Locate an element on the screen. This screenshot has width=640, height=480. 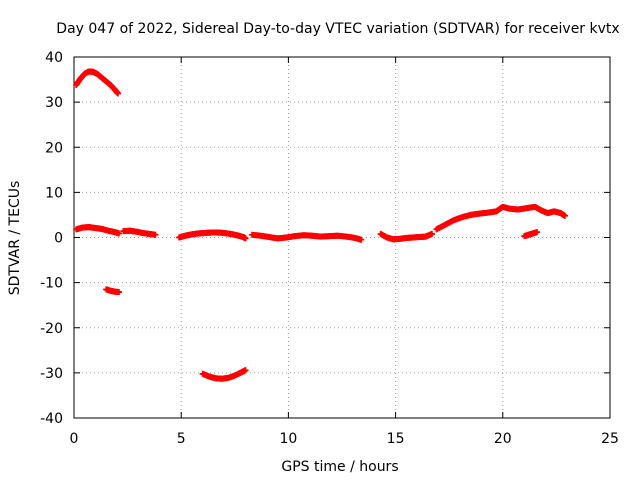
y-tick-label: -40 is located at coordinates (51, 419).